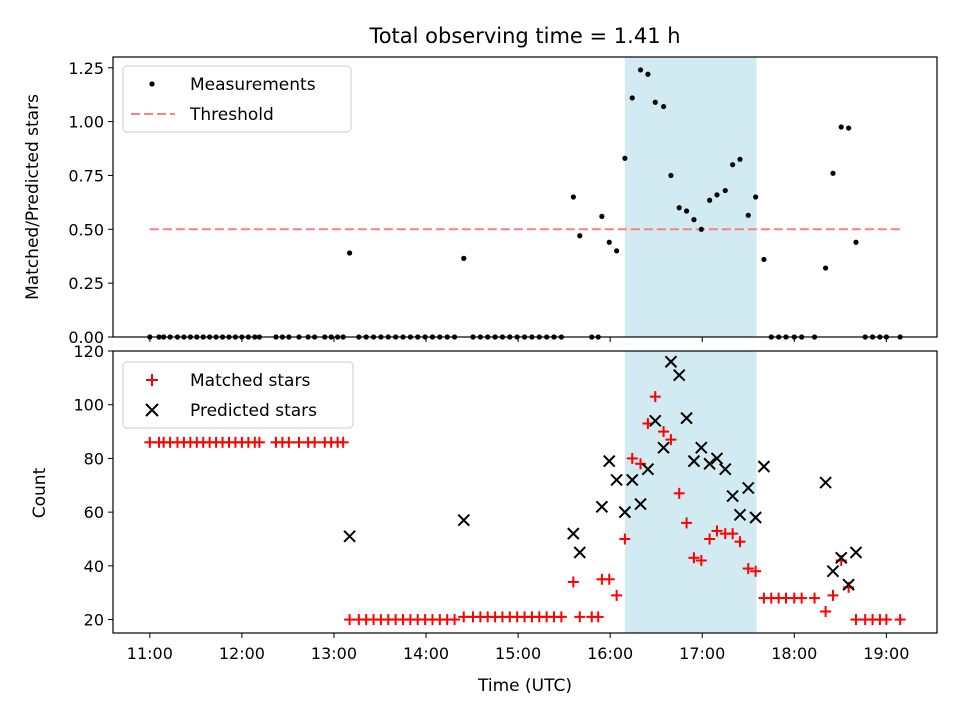 This screenshot has height=720, width=960. I want to click on x-axis-label: Time (UTC), so click(524, 686).